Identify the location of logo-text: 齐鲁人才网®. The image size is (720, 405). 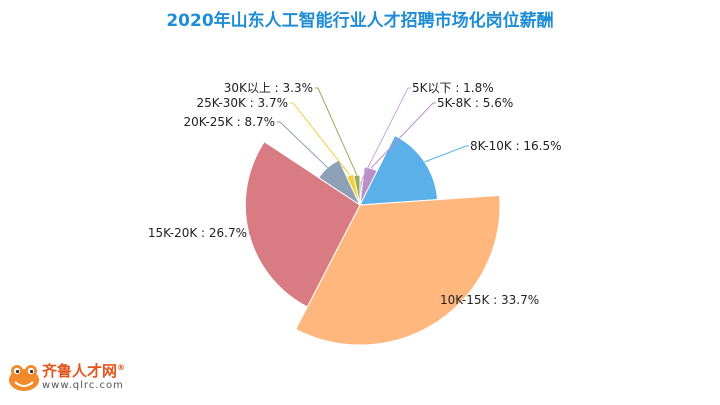
(84, 371).